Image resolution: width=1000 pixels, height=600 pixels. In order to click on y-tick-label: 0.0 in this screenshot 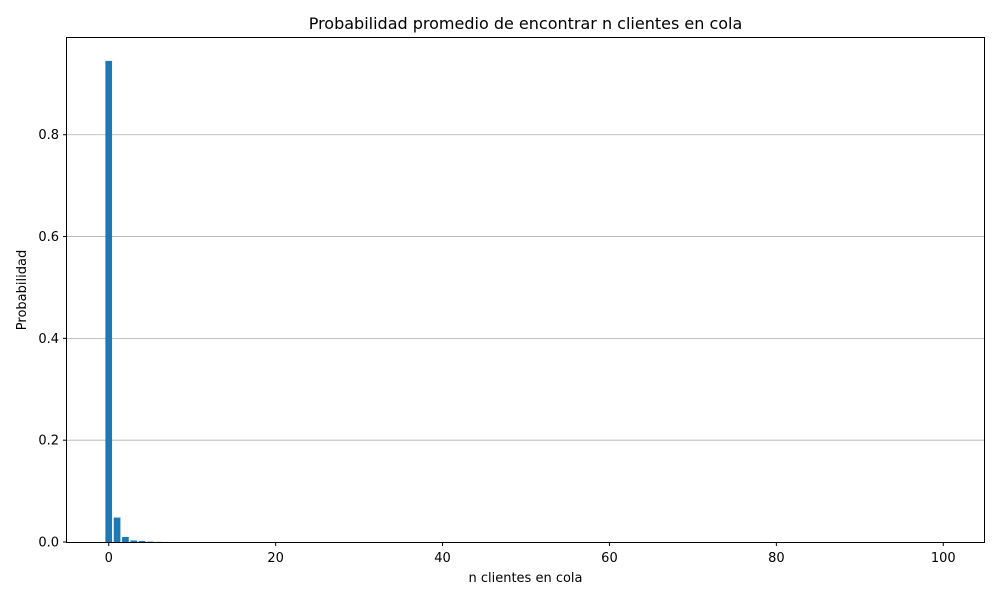, I will do `click(48, 543)`.